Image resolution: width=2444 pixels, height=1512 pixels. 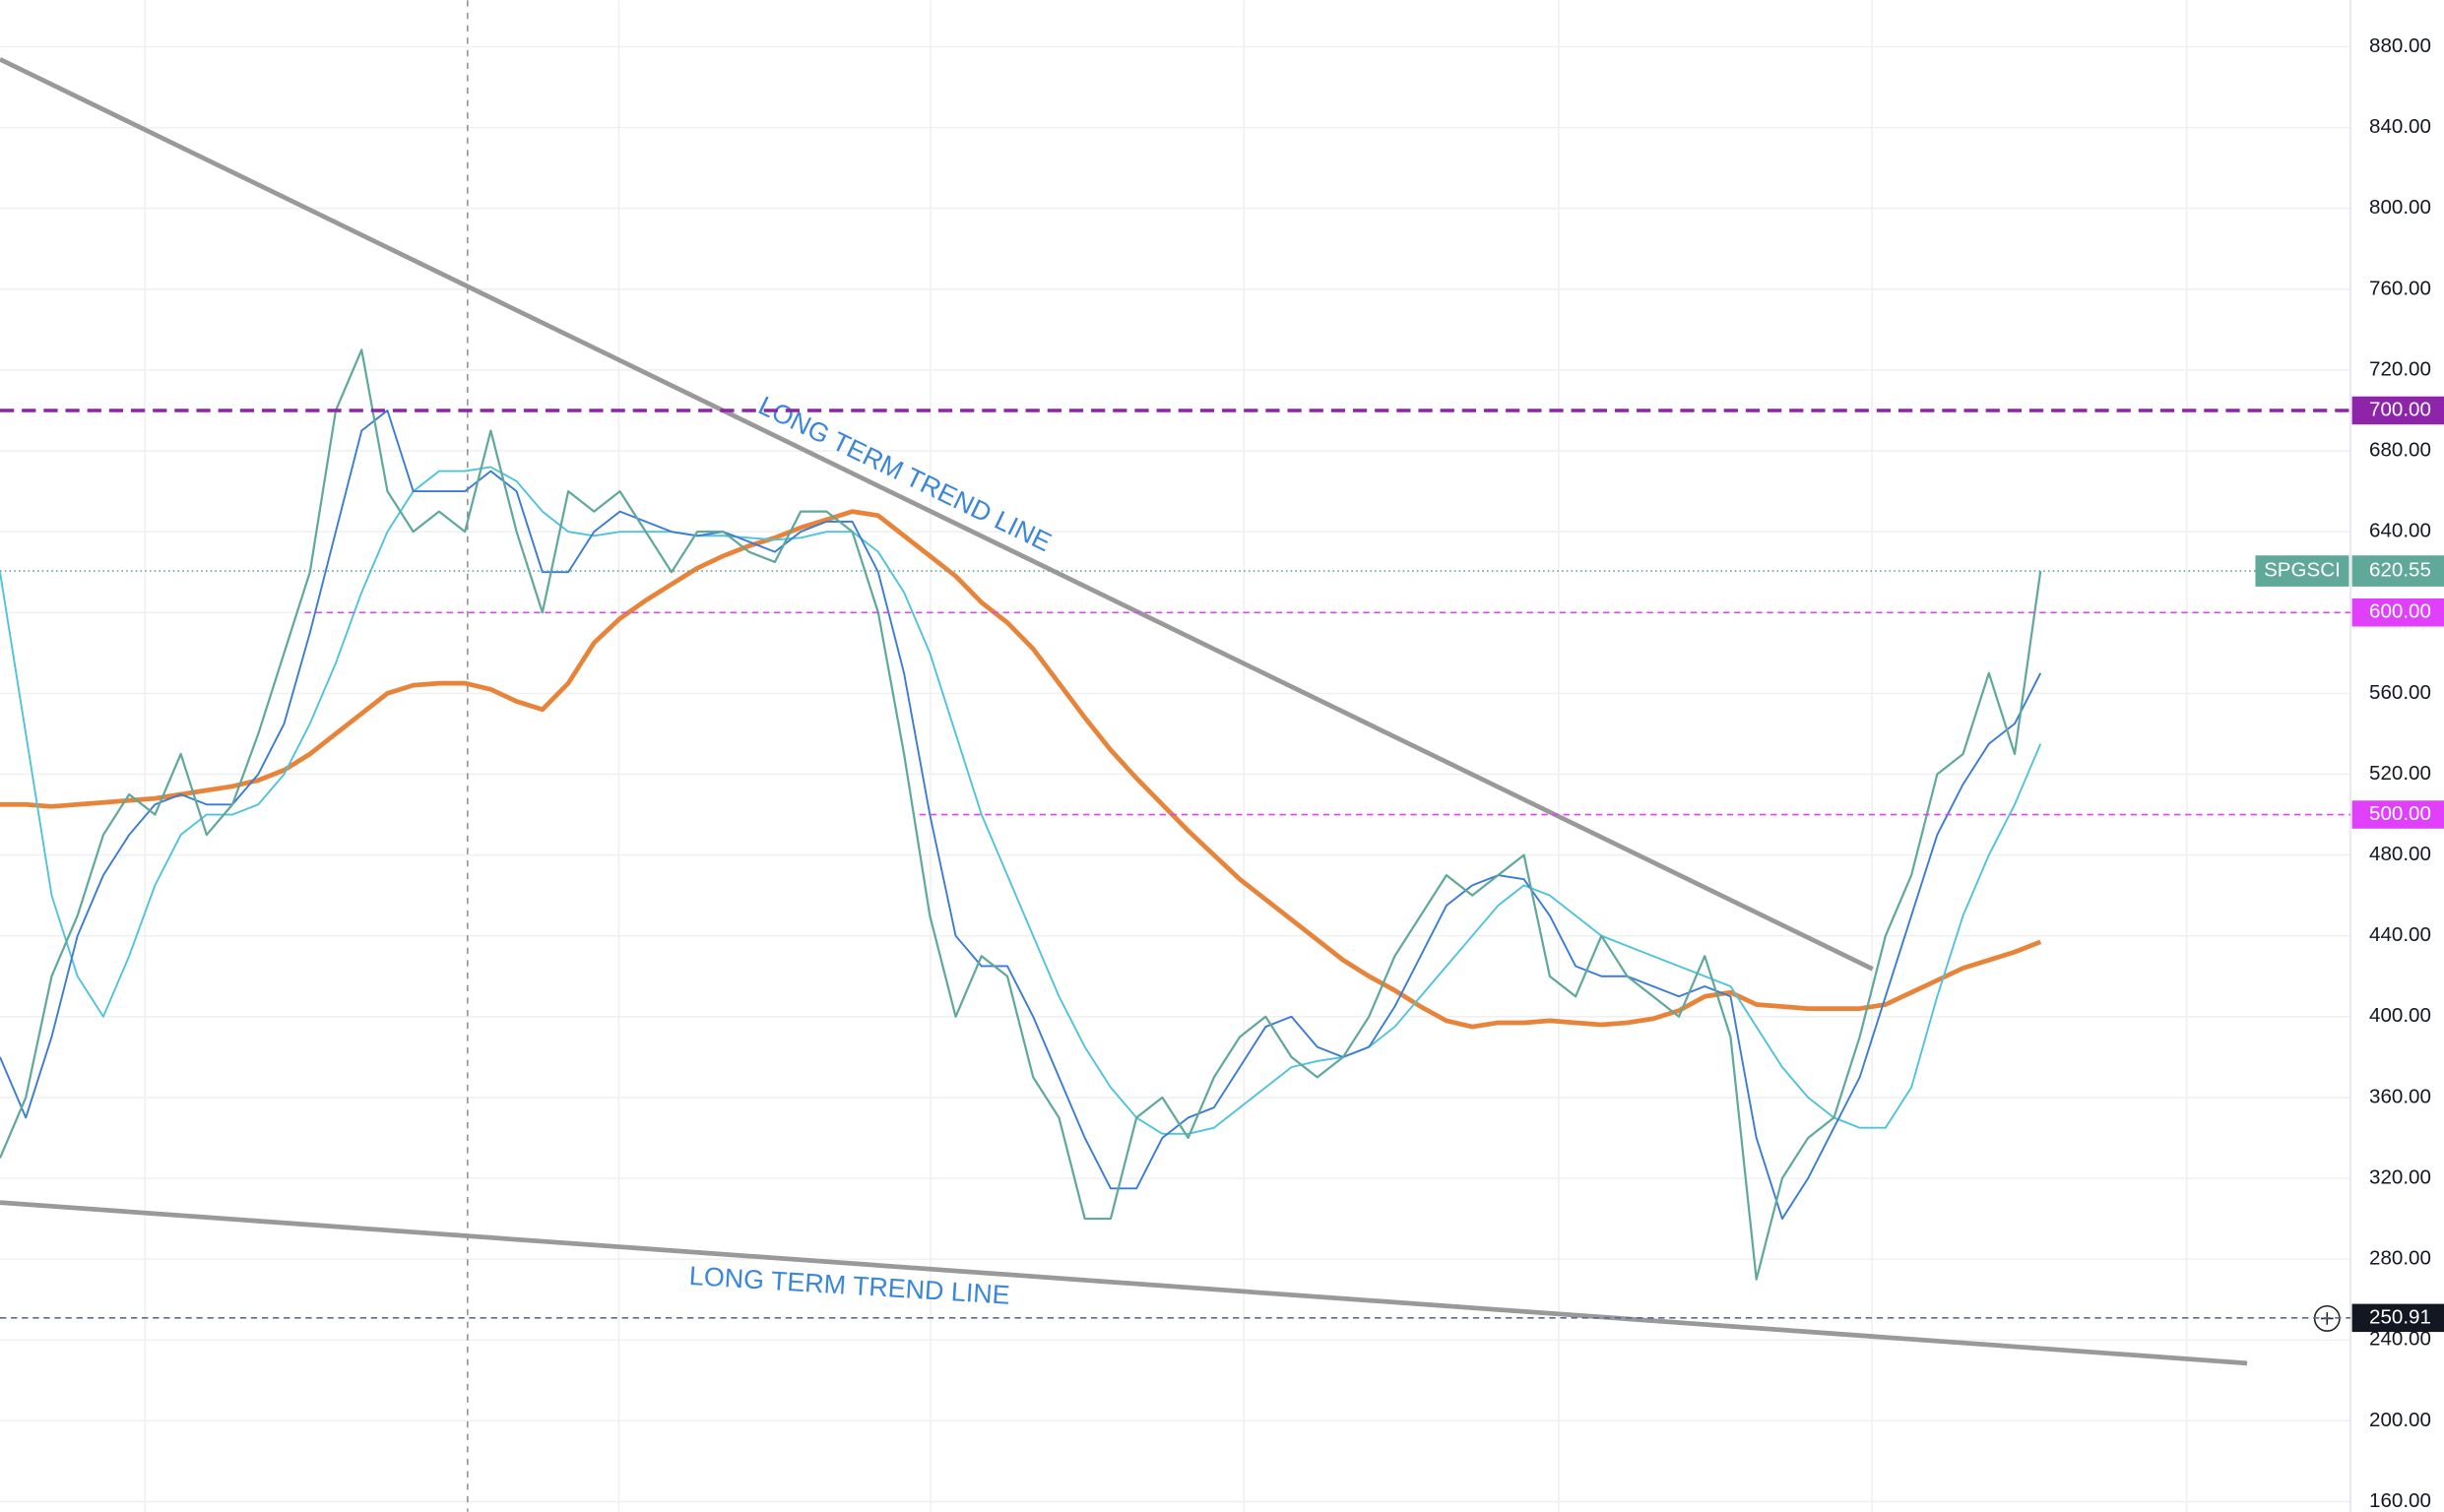 What do you see at coordinates (2400, 1258) in the screenshot?
I see `y-tick-label: 280.00` at bounding box center [2400, 1258].